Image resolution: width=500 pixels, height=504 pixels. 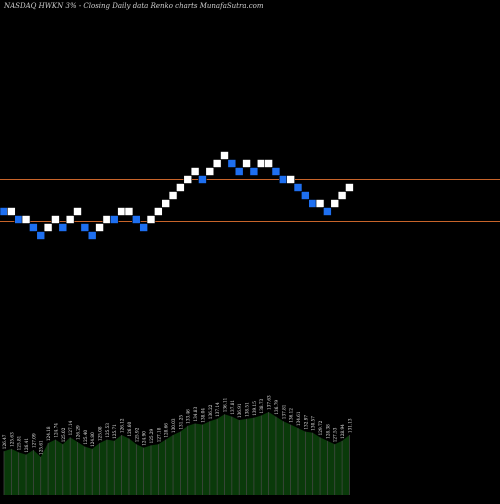 I want to click on volume-value-label: 136.91, so click(x=239, y=410).